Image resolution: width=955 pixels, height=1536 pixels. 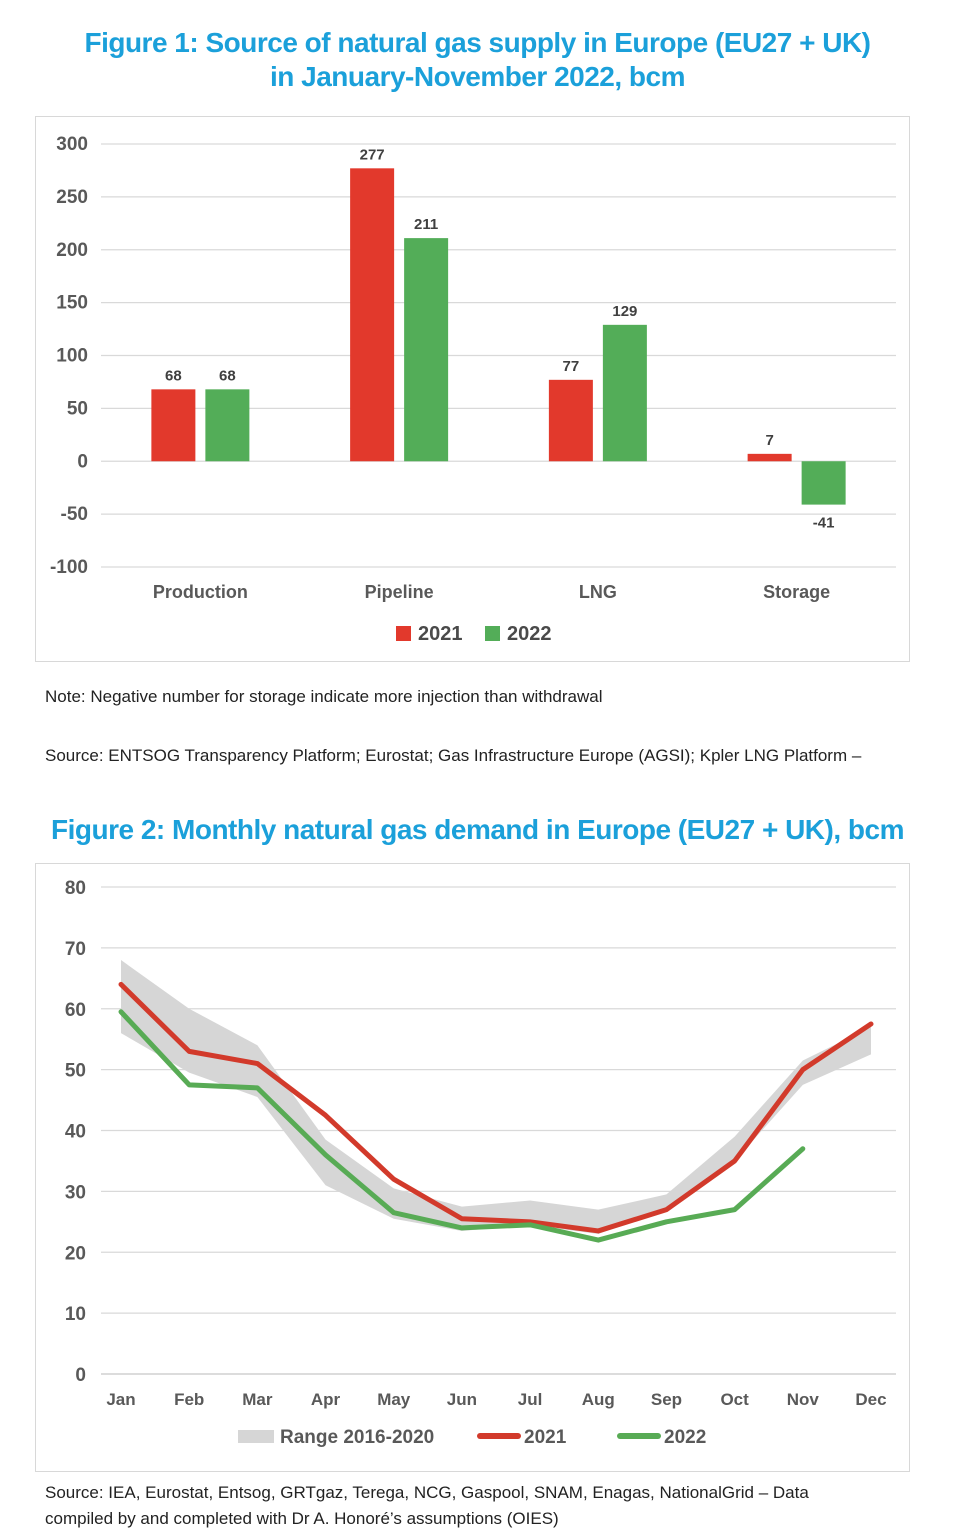 What do you see at coordinates (769, 457) in the screenshot?
I see `bar-2021-Storage` at bounding box center [769, 457].